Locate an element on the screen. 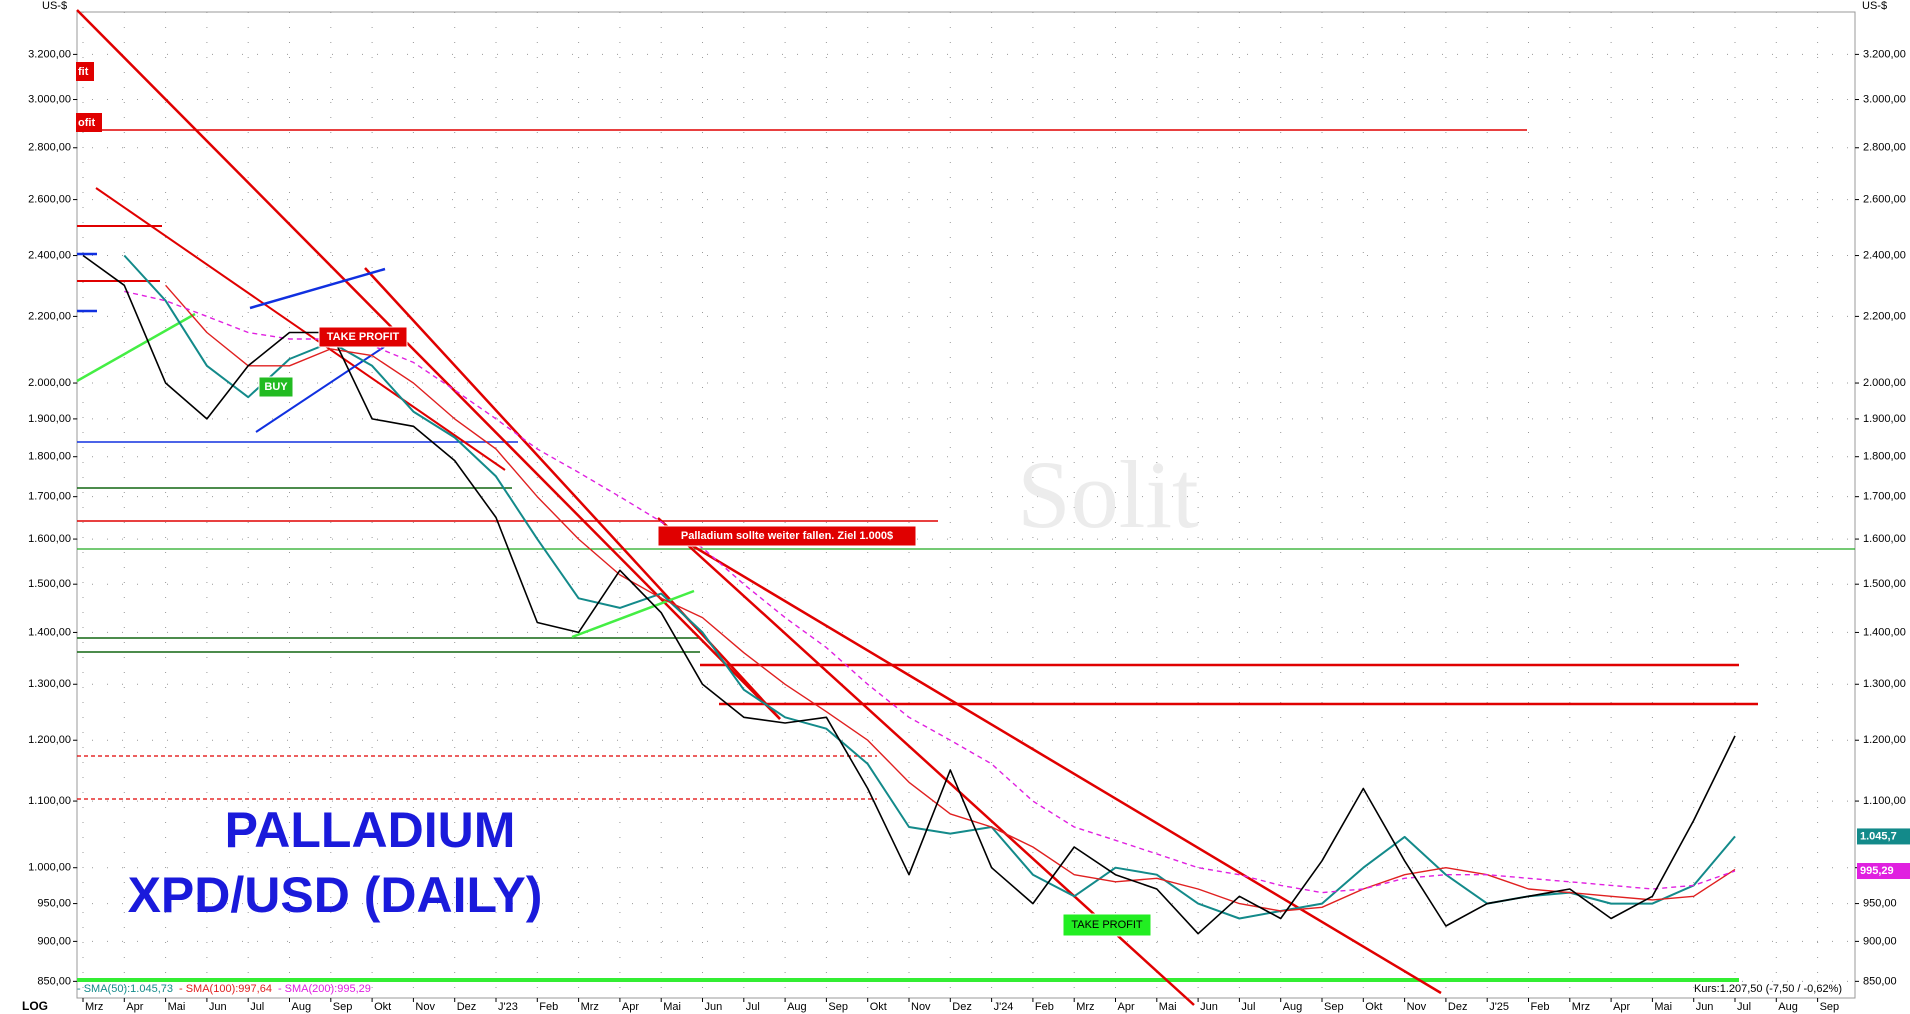  legend-entry: - SMA(100):997,64 is located at coordinates (225, 989).